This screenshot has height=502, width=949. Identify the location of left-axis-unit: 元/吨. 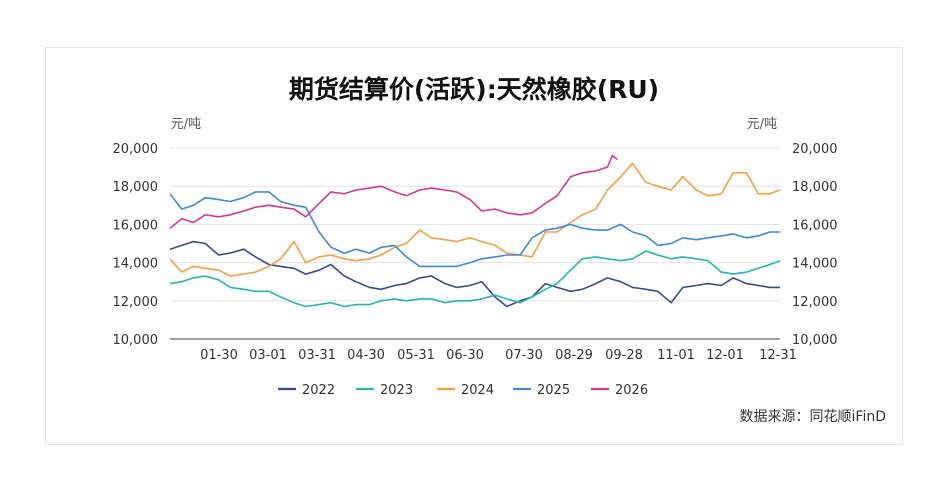
(186, 124).